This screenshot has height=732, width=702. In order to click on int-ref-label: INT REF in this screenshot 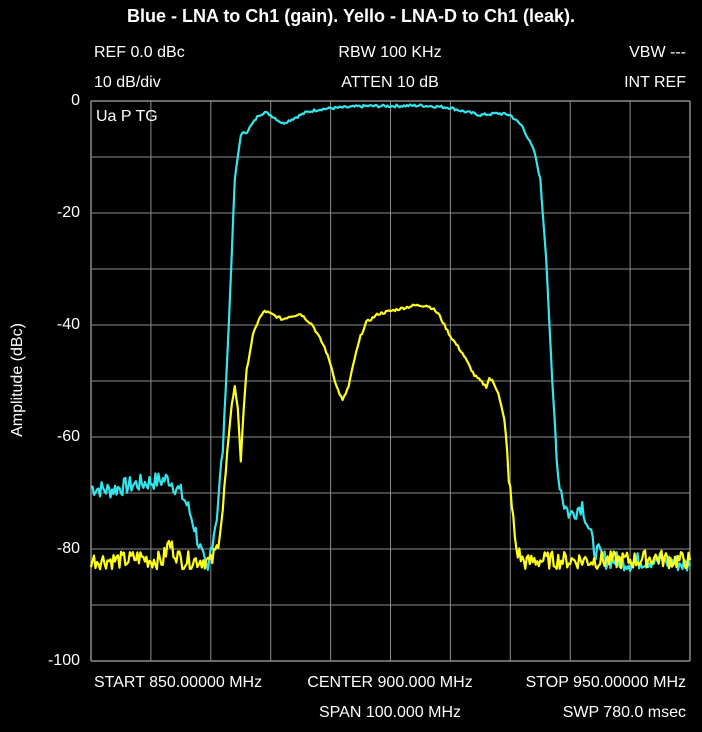, I will do `click(655, 82)`.